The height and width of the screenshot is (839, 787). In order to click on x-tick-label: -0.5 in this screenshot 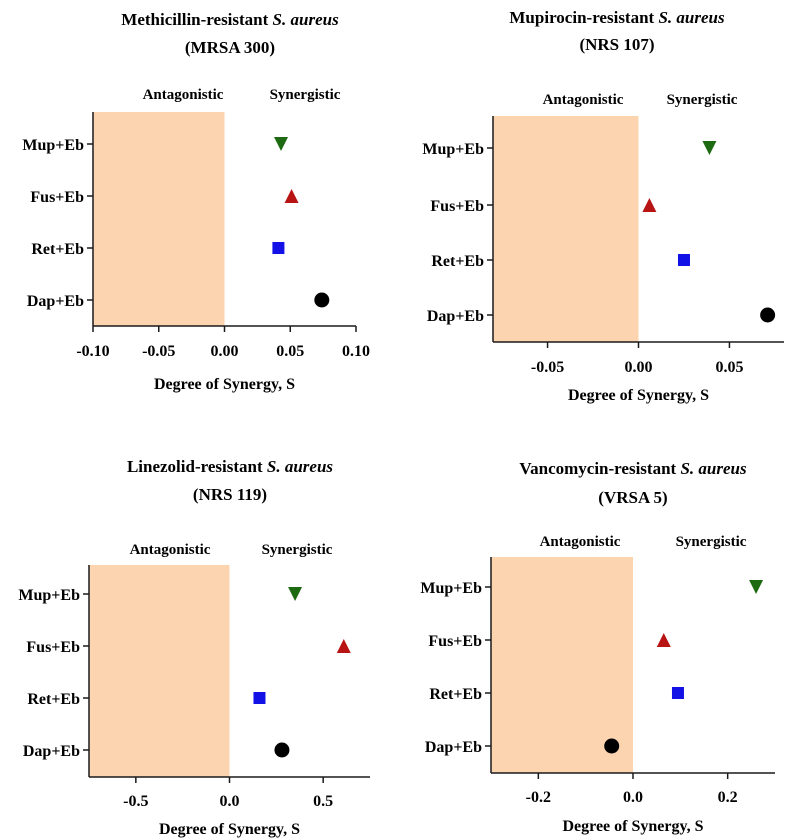, I will do `click(135, 801)`.